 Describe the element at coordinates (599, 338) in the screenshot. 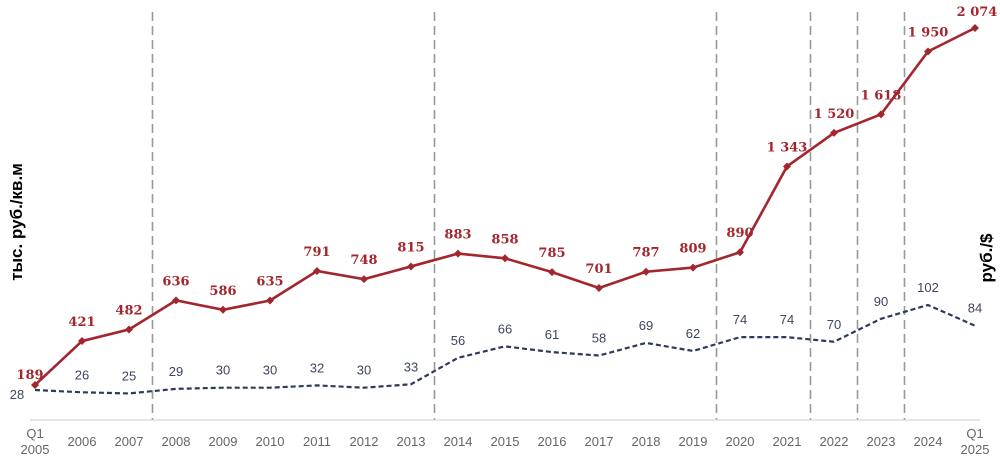

I see `usd-rate-data-label: 58` at that location.